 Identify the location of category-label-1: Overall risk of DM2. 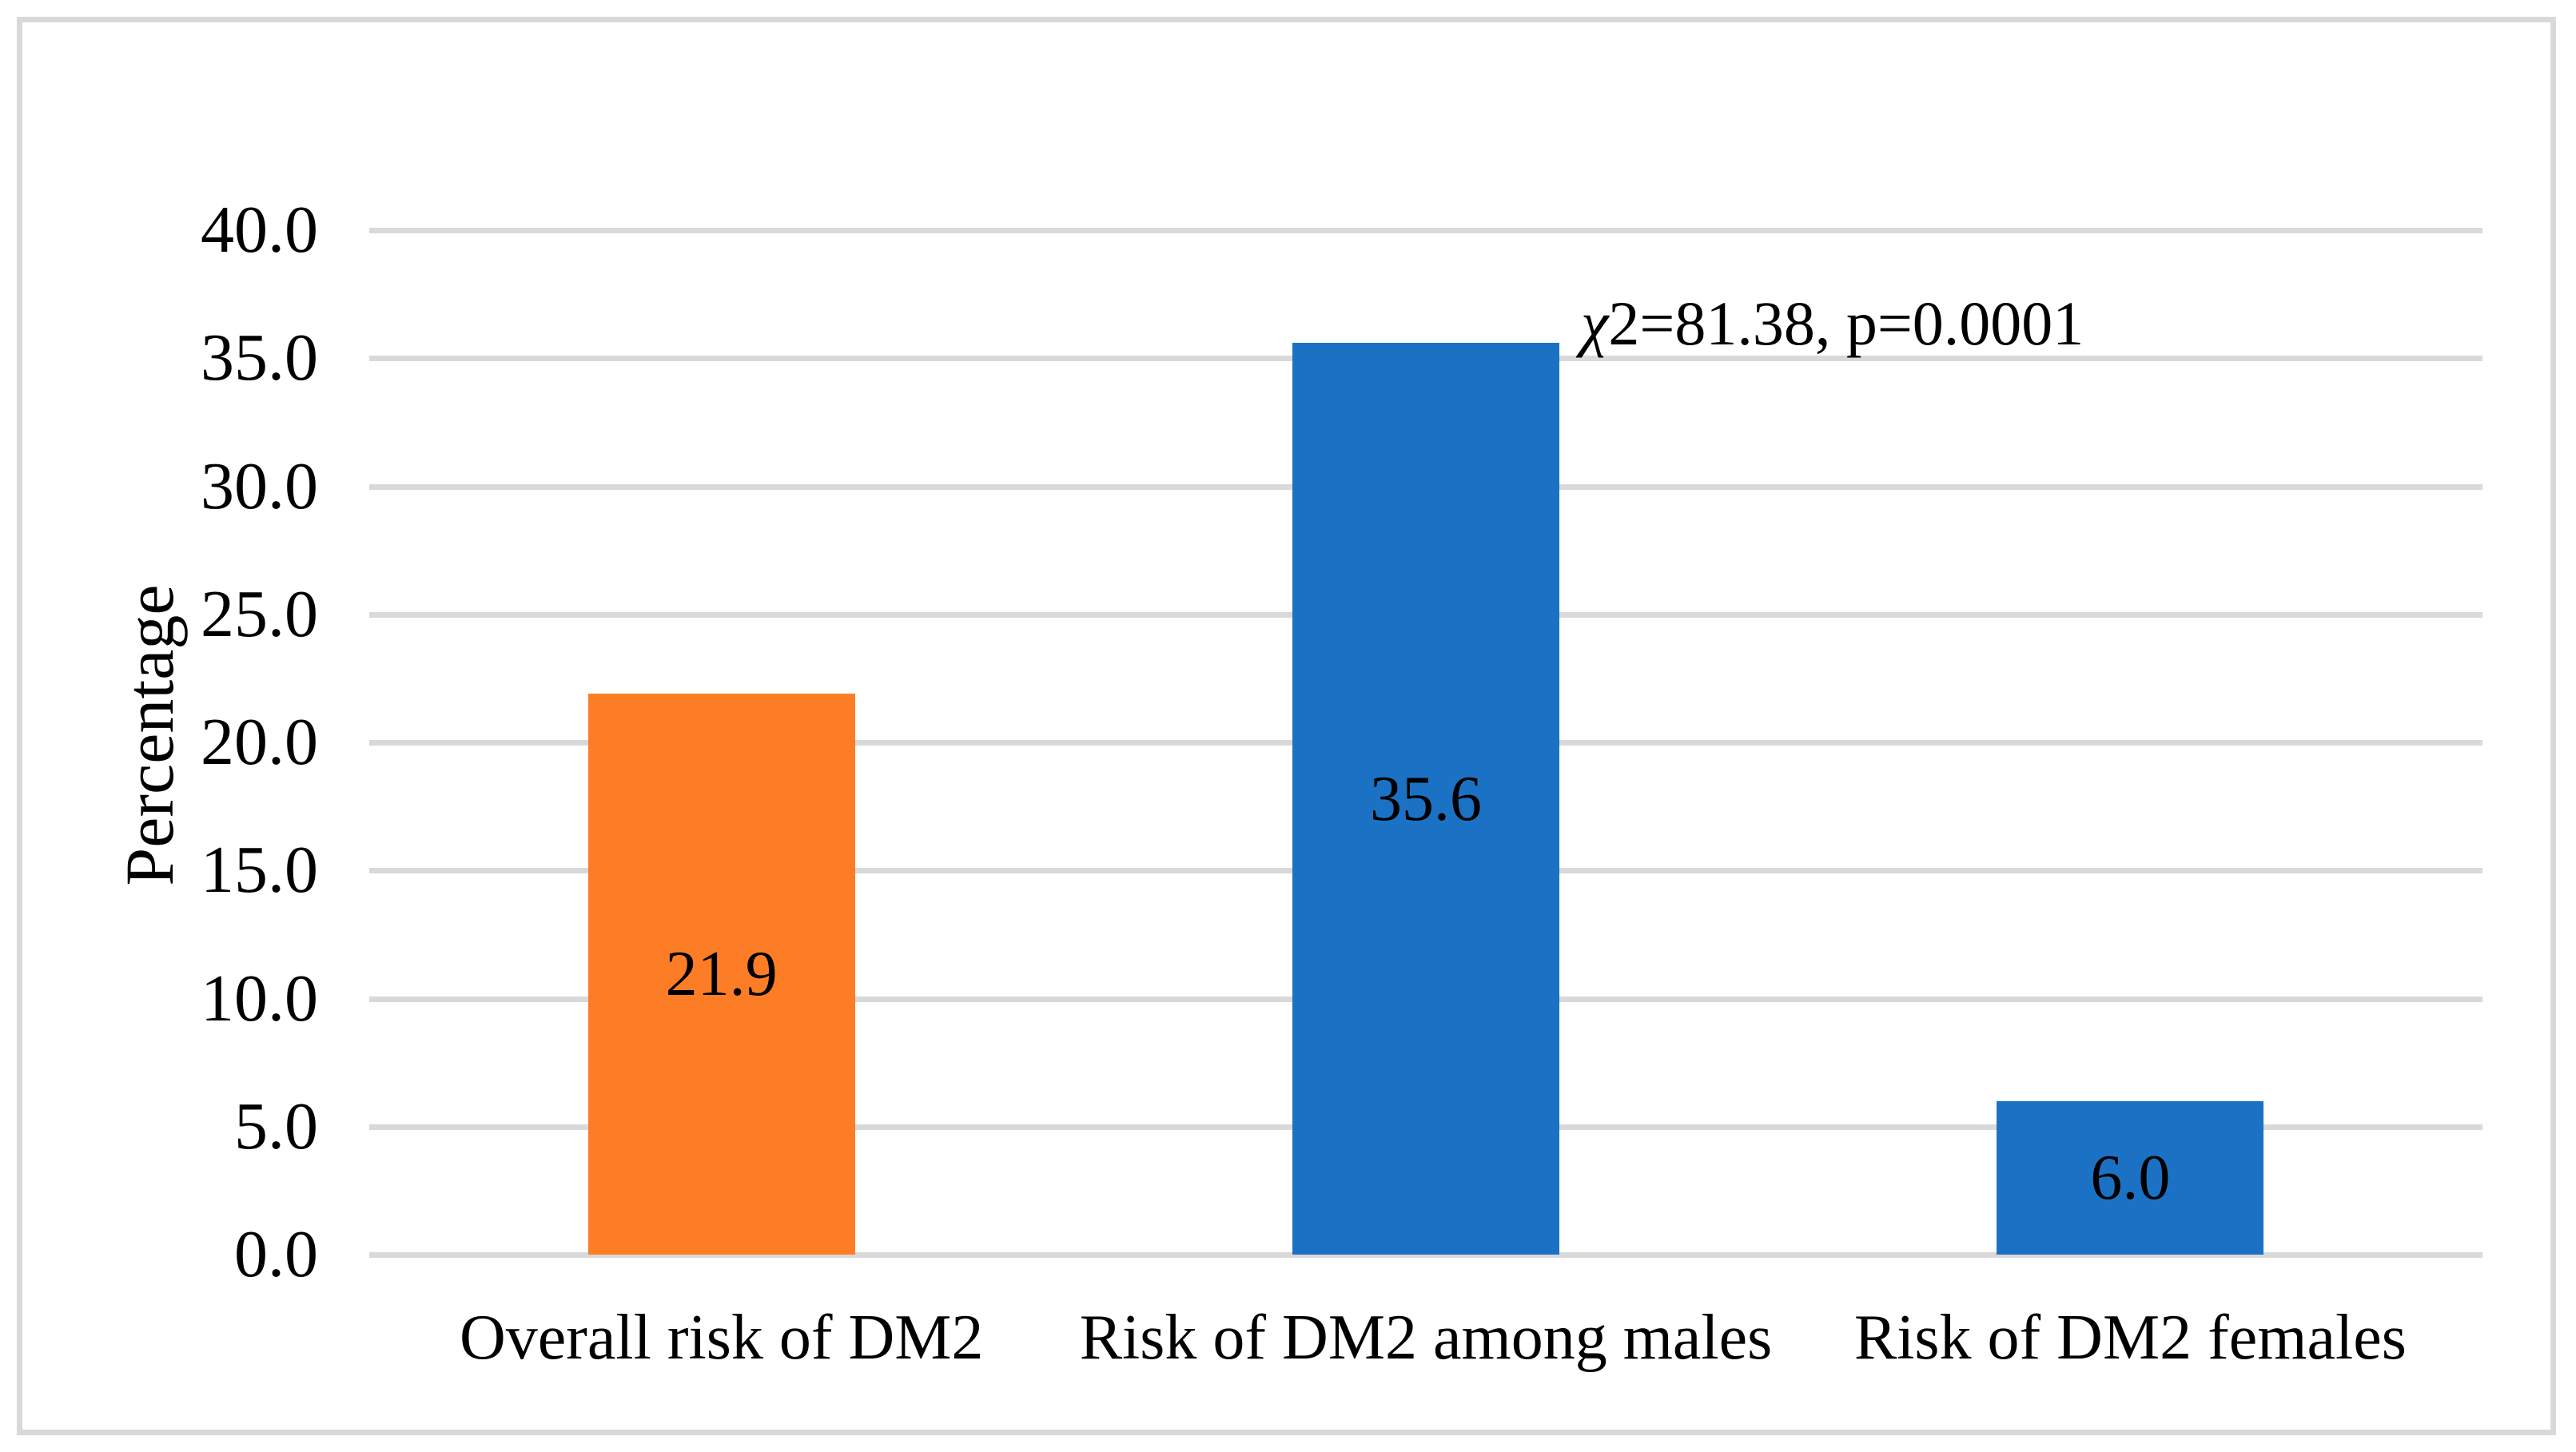
(721, 1338).